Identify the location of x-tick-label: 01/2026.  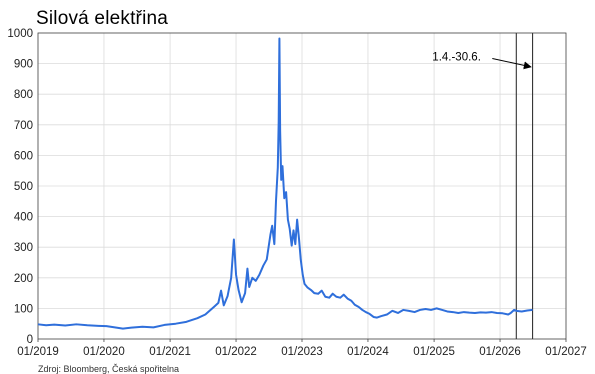
(500, 352).